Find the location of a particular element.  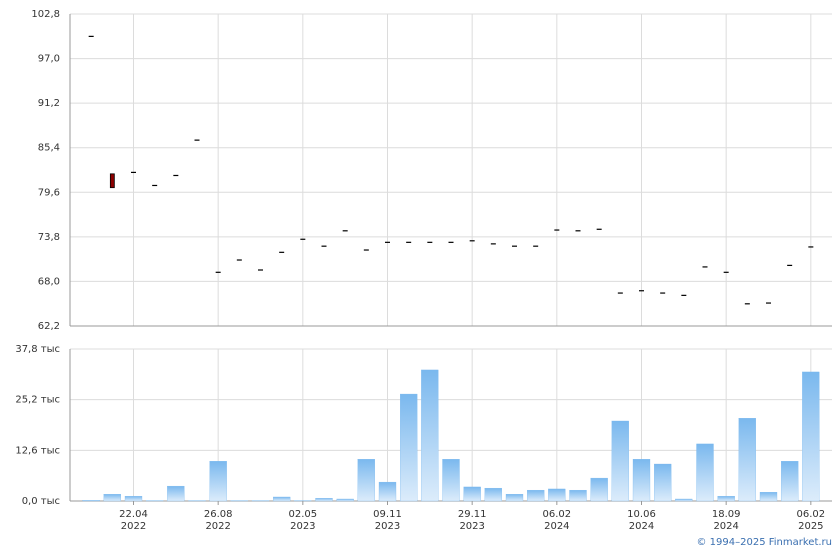

y-tick-label: 91,2 is located at coordinates (49, 103).